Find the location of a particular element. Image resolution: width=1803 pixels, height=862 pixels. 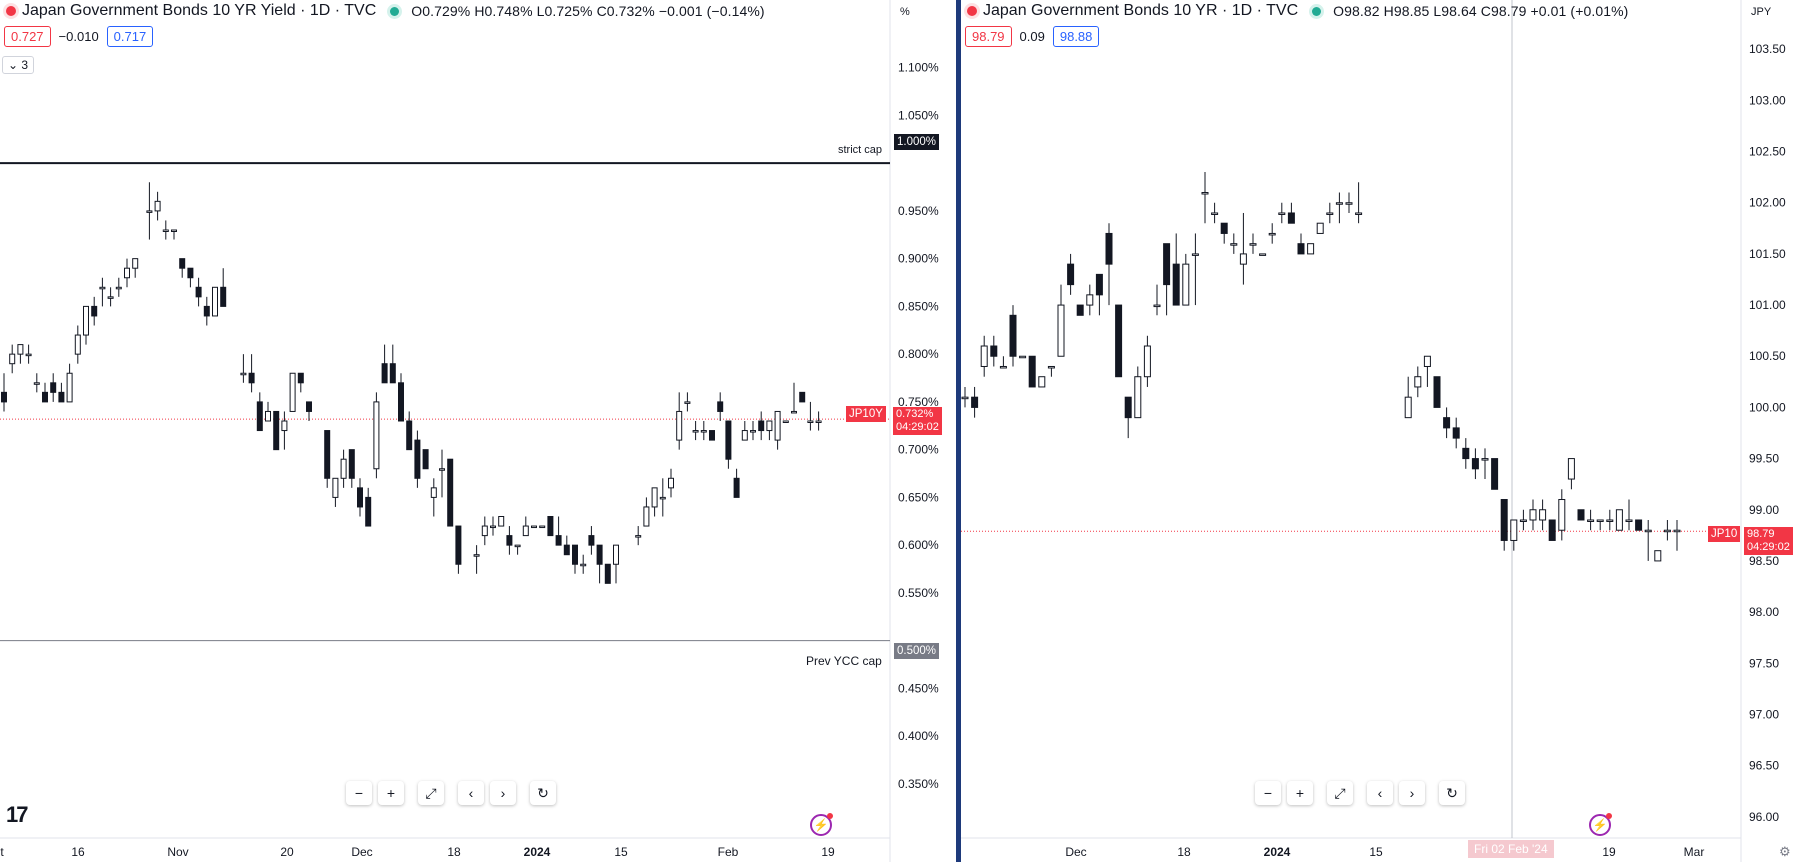

time-axis-label: 16 is located at coordinates (78, 852).